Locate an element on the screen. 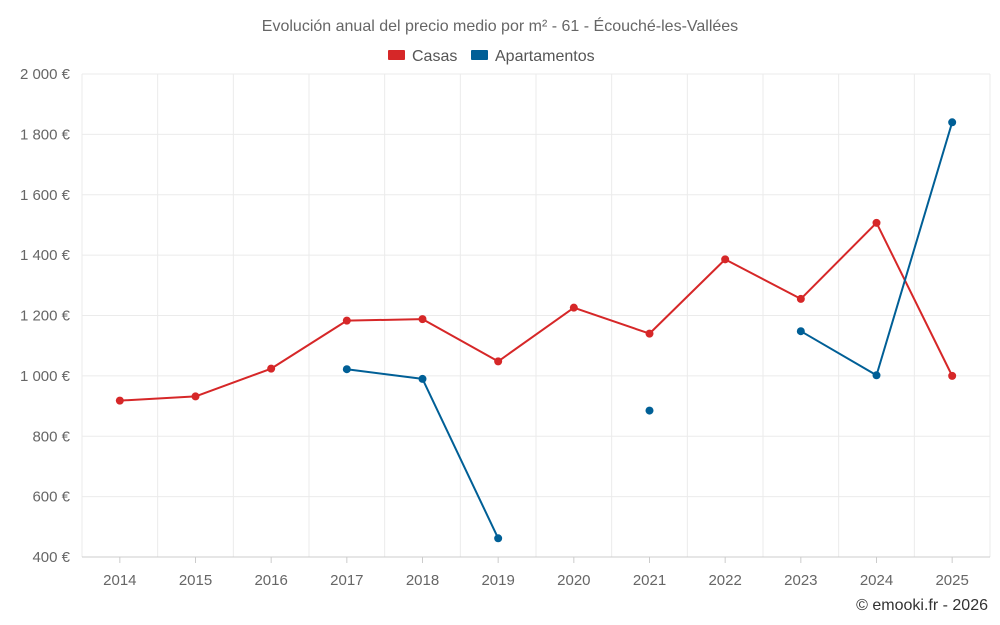  y-tick-label: 1 200 € is located at coordinates (45, 316).